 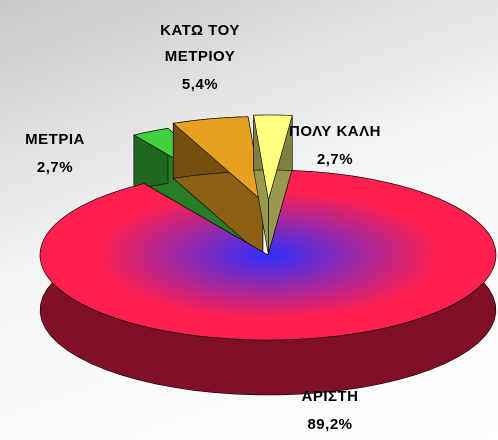 What do you see at coordinates (200, 43) in the screenshot?
I see `slice-label: ΚΑΤΩ ΤΟΥ ΜΕΤΡΙΟΥ` at bounding box center [200, 43].